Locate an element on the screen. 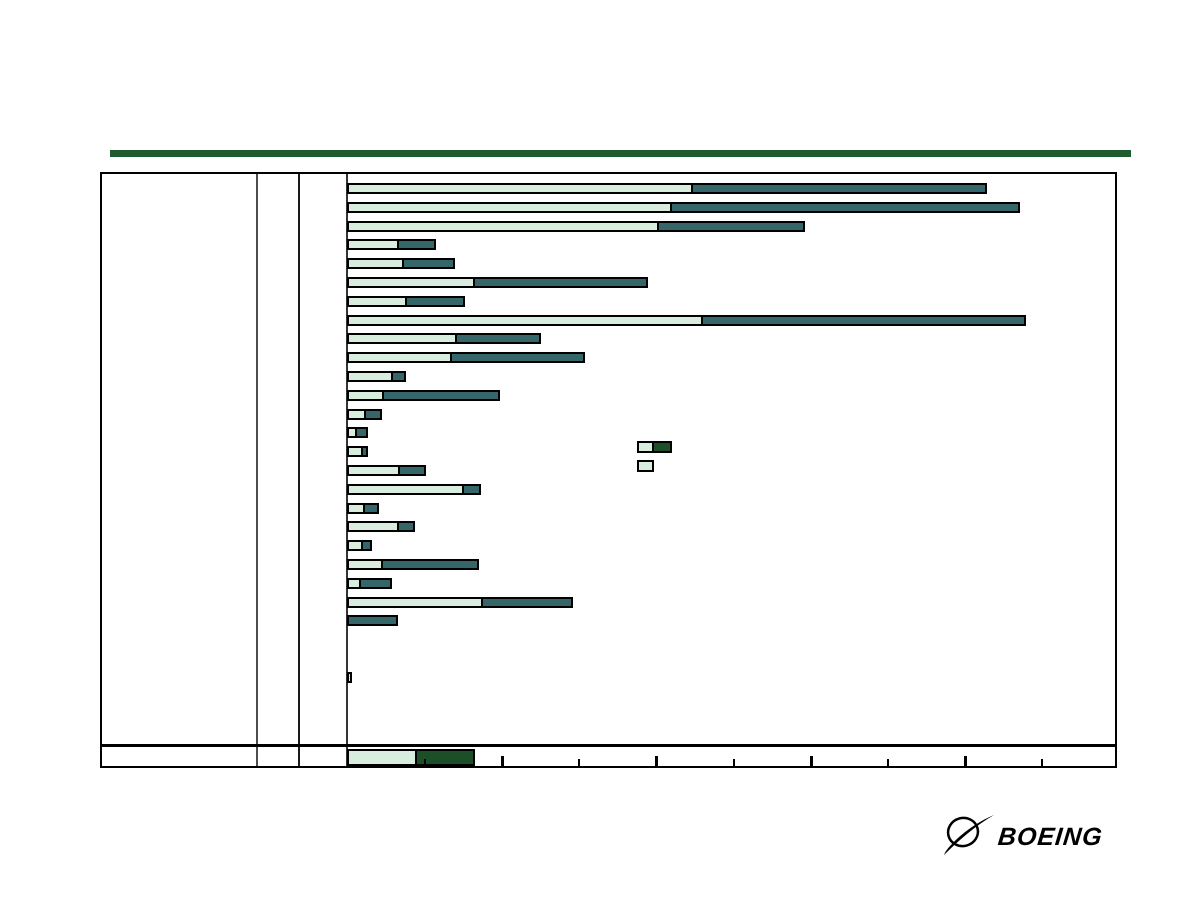  legend-entry-stacked is located at coordinates (654, 447).